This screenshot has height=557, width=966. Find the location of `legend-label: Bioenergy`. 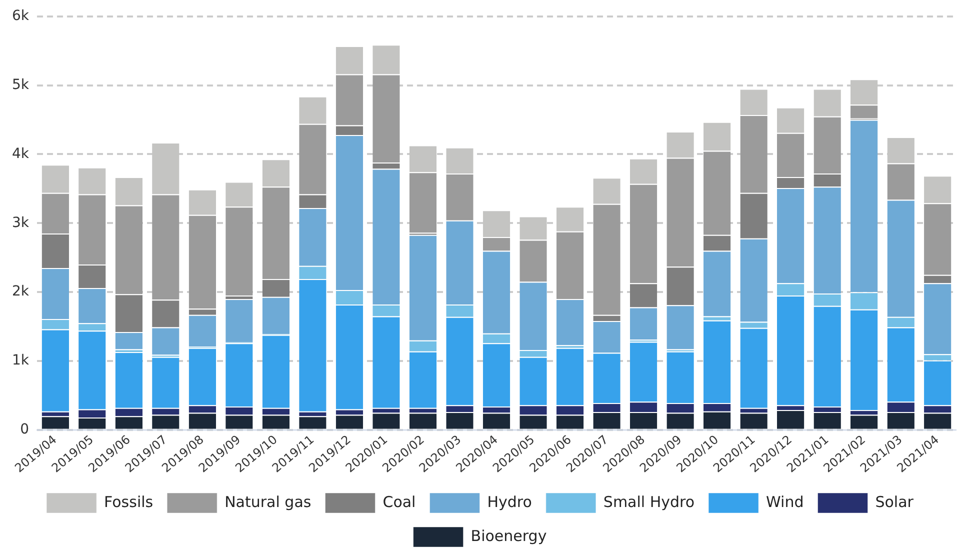

legend-label: Bioenergy is located at coordinates (508, 535).